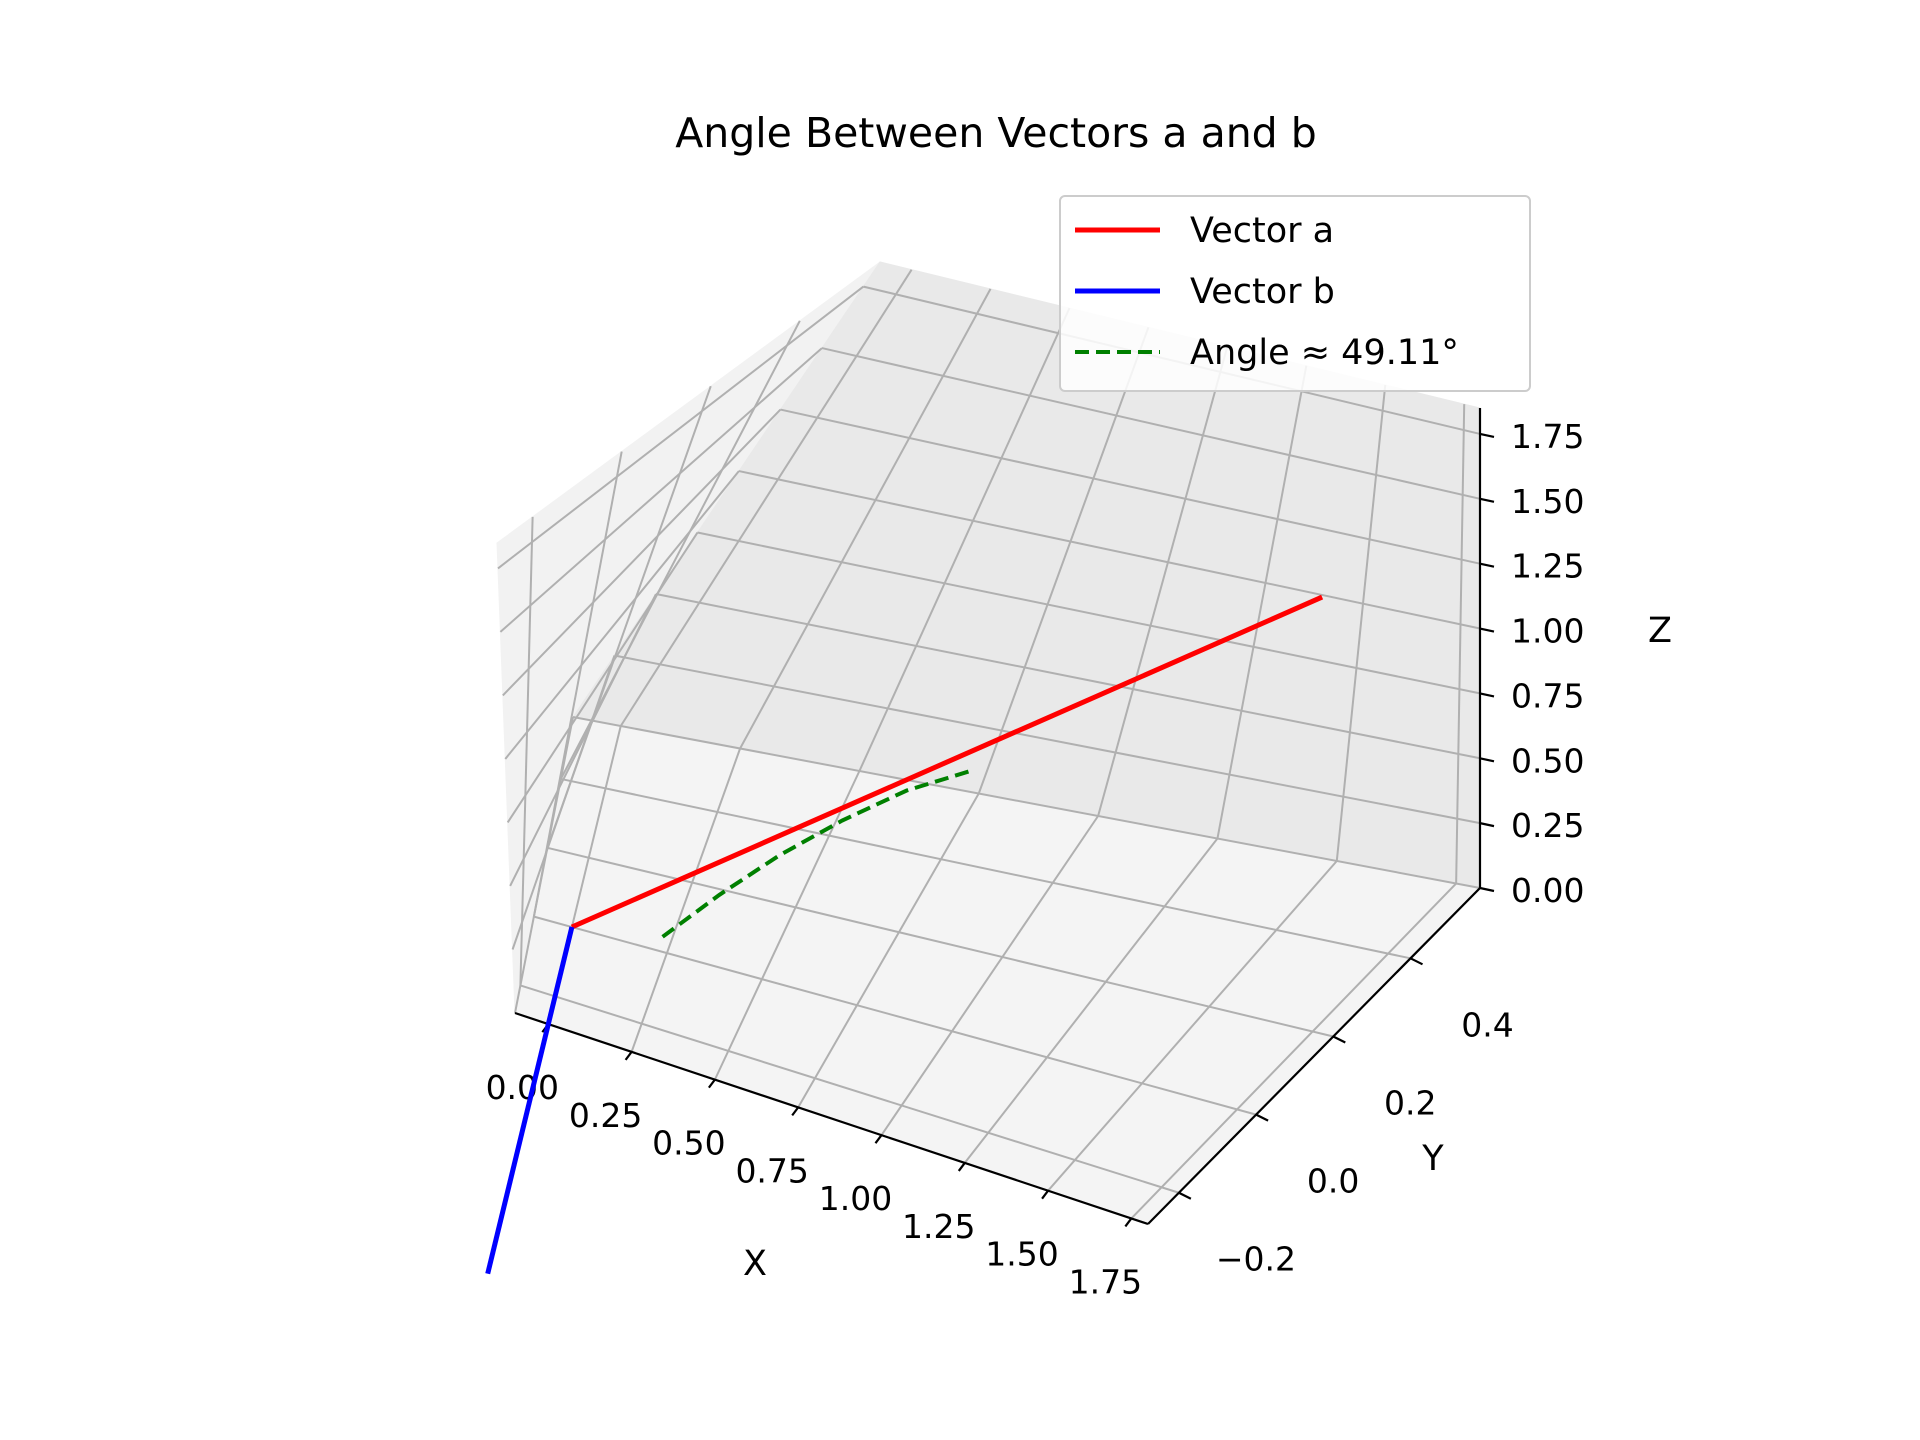 This screenshot has width=1920, height=1440. I want to click on y-axis-line, so click(1314, 1056).